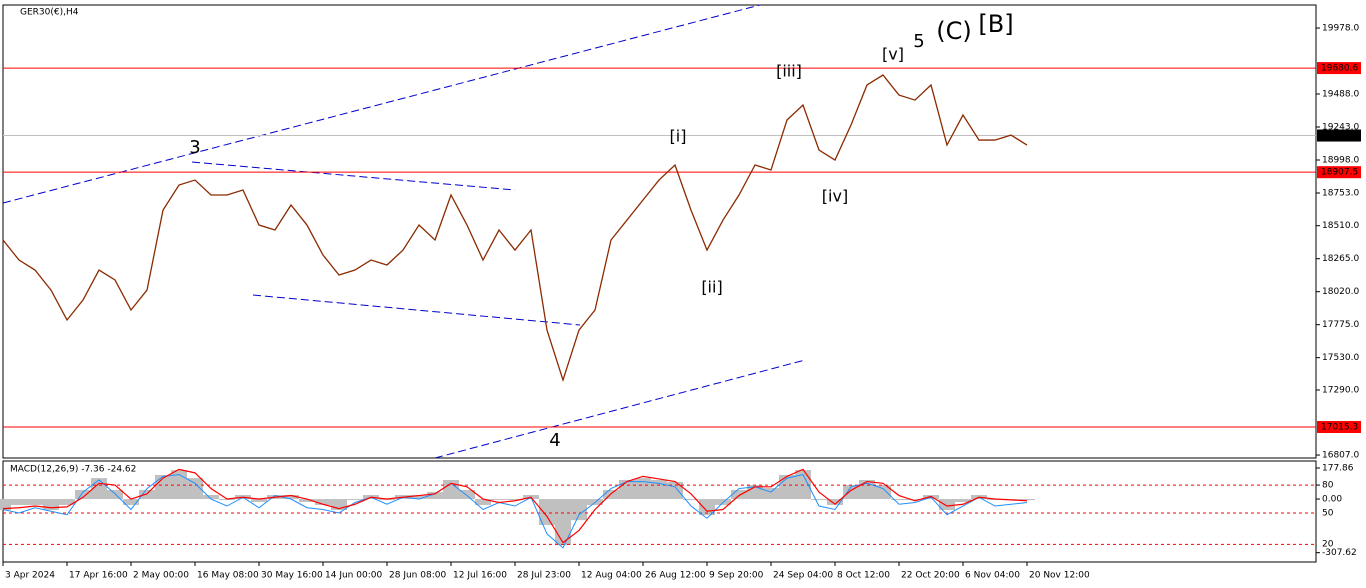  I want to click on y-tick-label: 19978.0, so click(1340, 29).